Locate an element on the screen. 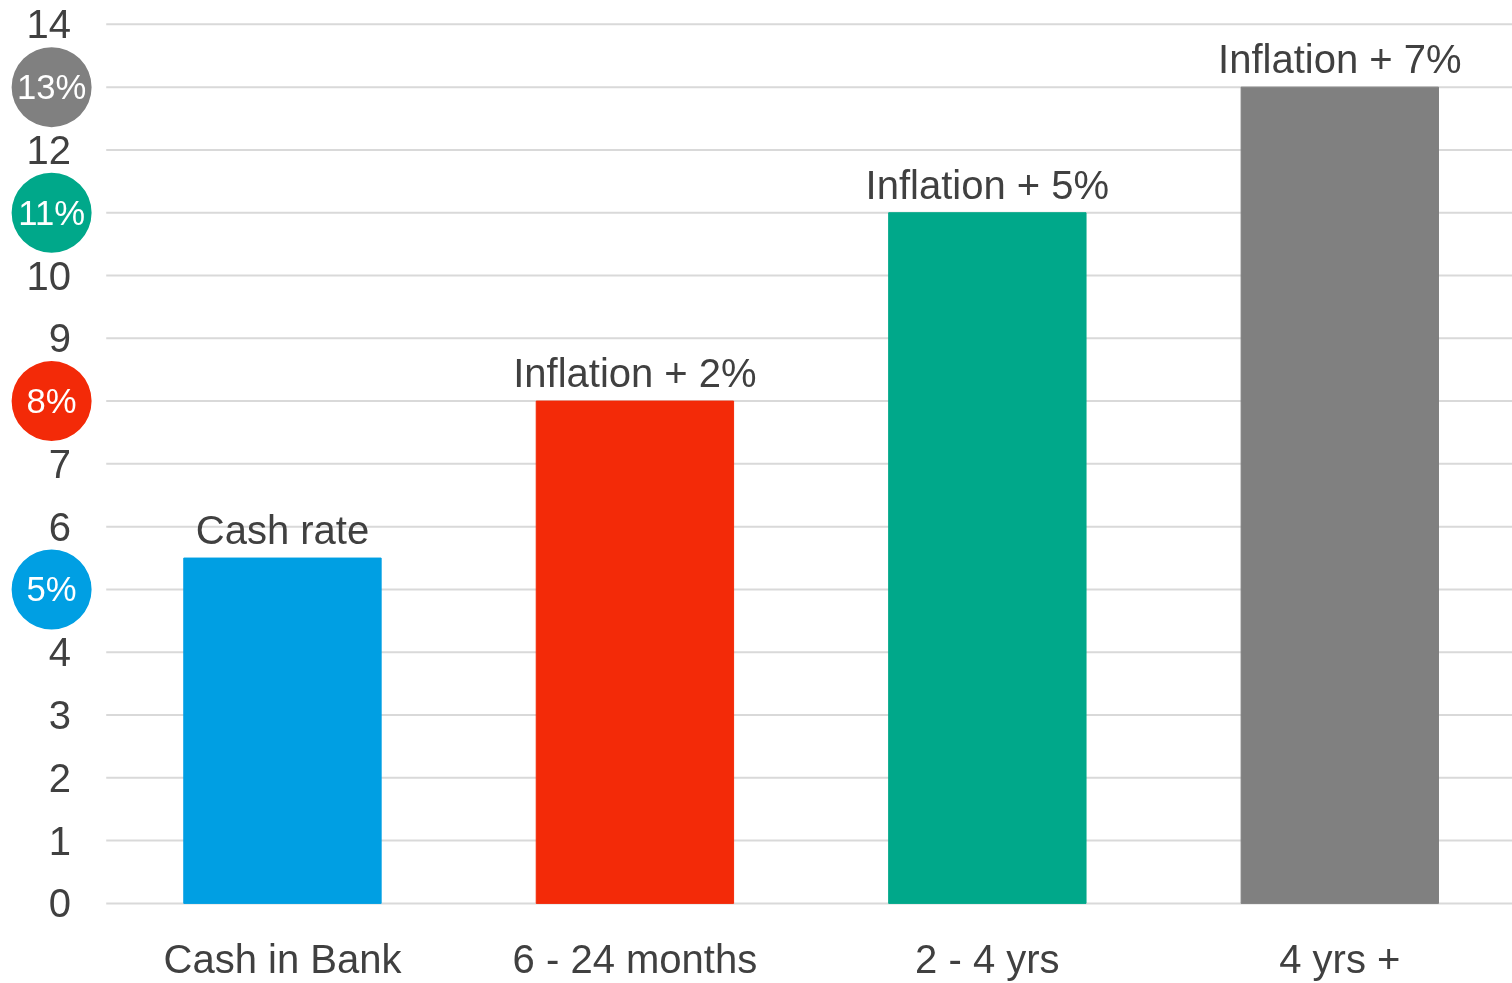 This screenshot has height=983, width=1512. text: 5% is located at coordinates (51, 589).